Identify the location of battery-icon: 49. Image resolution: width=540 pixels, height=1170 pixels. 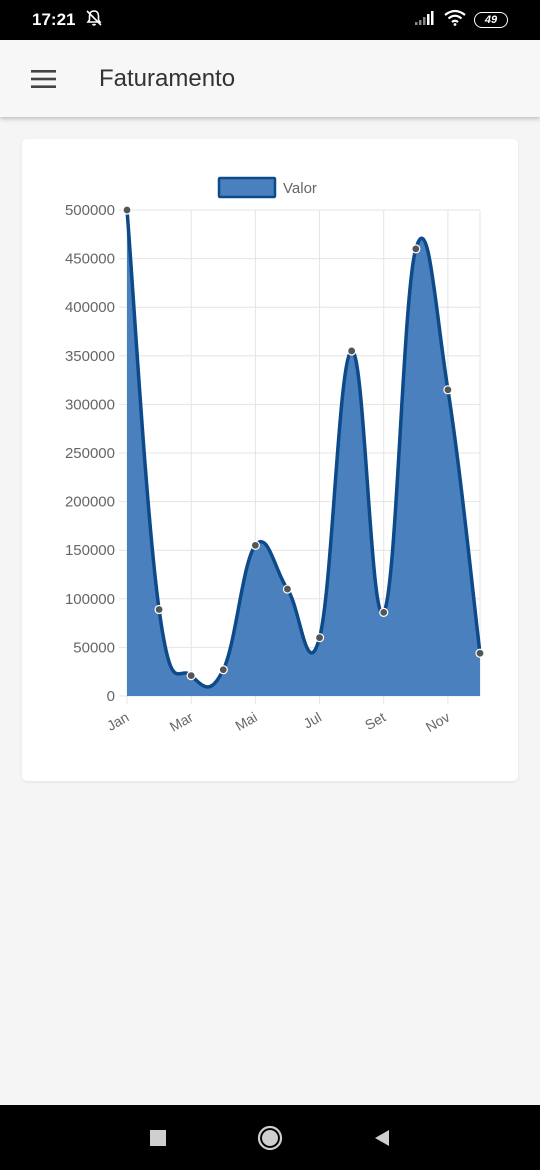
(491, 20).